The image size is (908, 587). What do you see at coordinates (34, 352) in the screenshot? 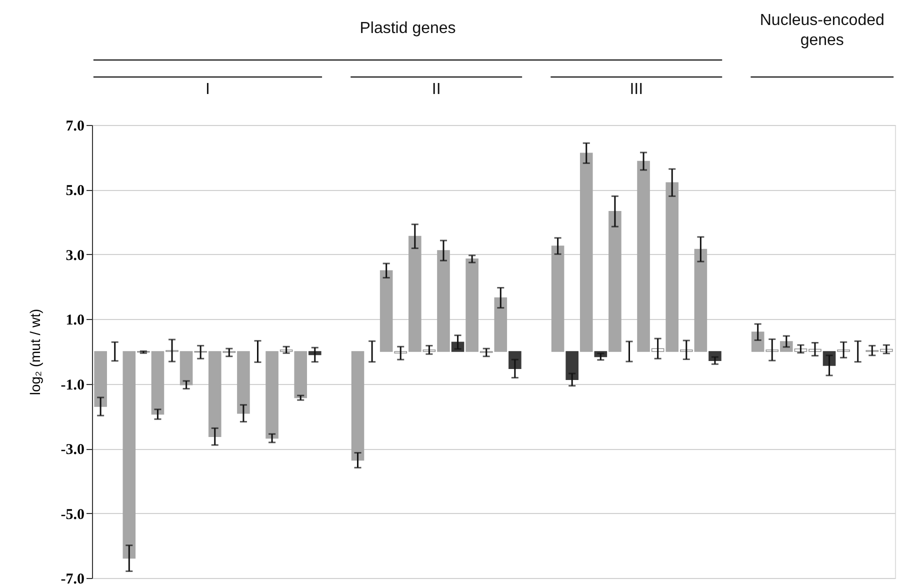
I see `y-axis-title: log₂ (mut / wt)` at bounding box center [34, 352].